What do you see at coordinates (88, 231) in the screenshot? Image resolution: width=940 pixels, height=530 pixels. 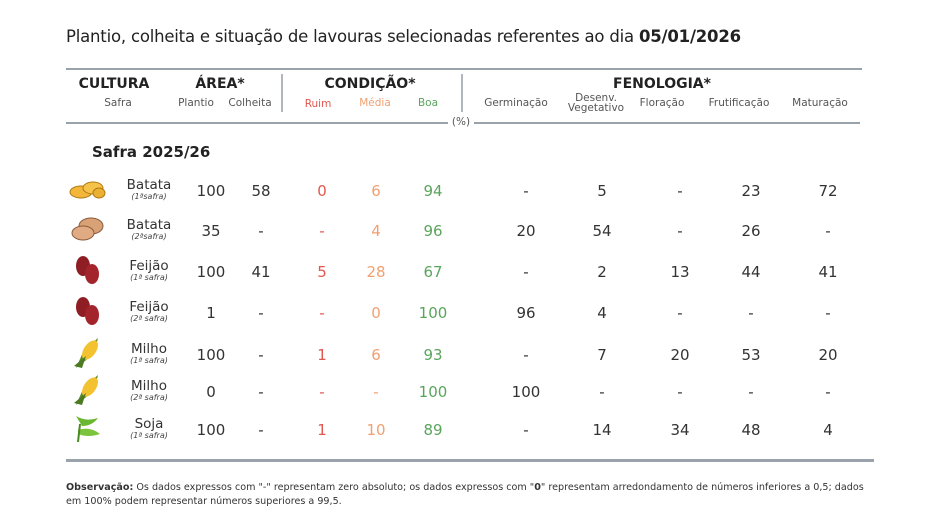 I see `potato-brown-icon` at bounding box center [88, 231].